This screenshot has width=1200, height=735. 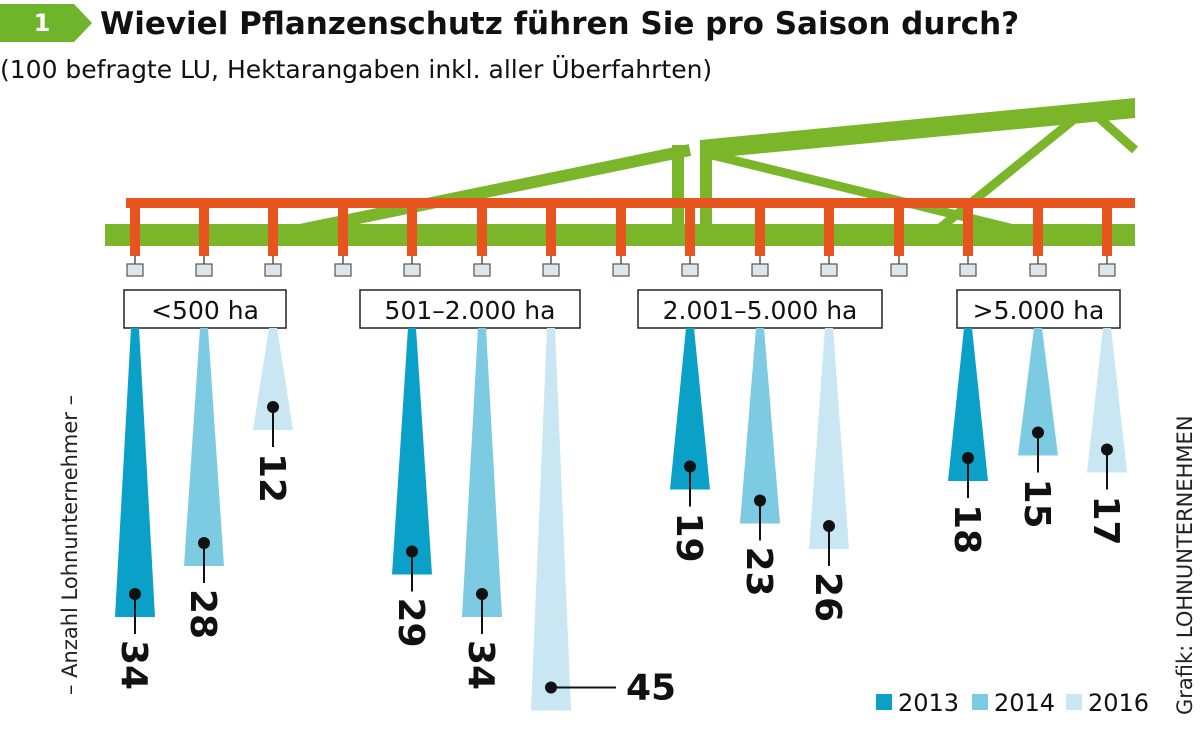 I want to click on y-axis-label: – Anzahl Lohnunternehmer –, so click(x=70, y=545).